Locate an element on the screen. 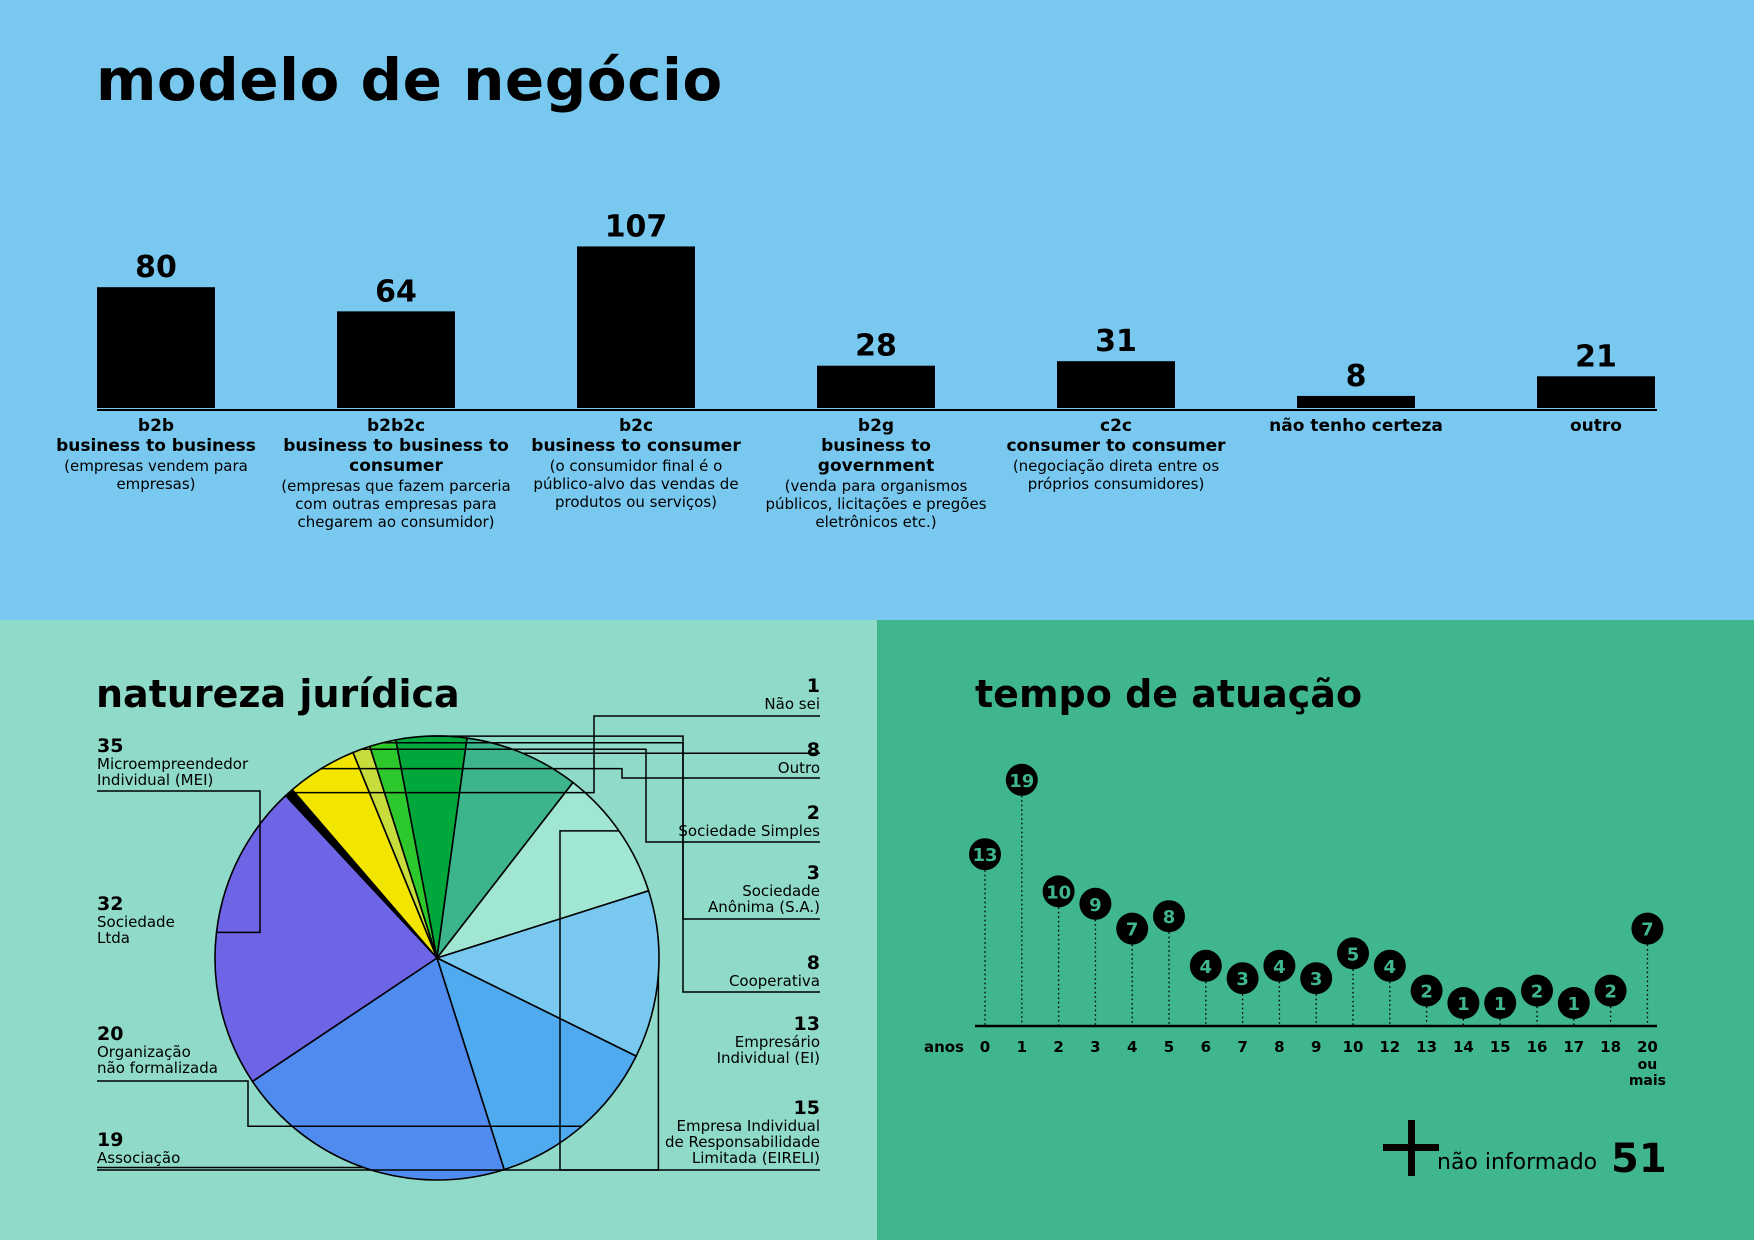 Image resolution: width=1754 pixels, height=1240 pixels. pie-slice-label: 1 Não sei is located at coordinates (670, 694).